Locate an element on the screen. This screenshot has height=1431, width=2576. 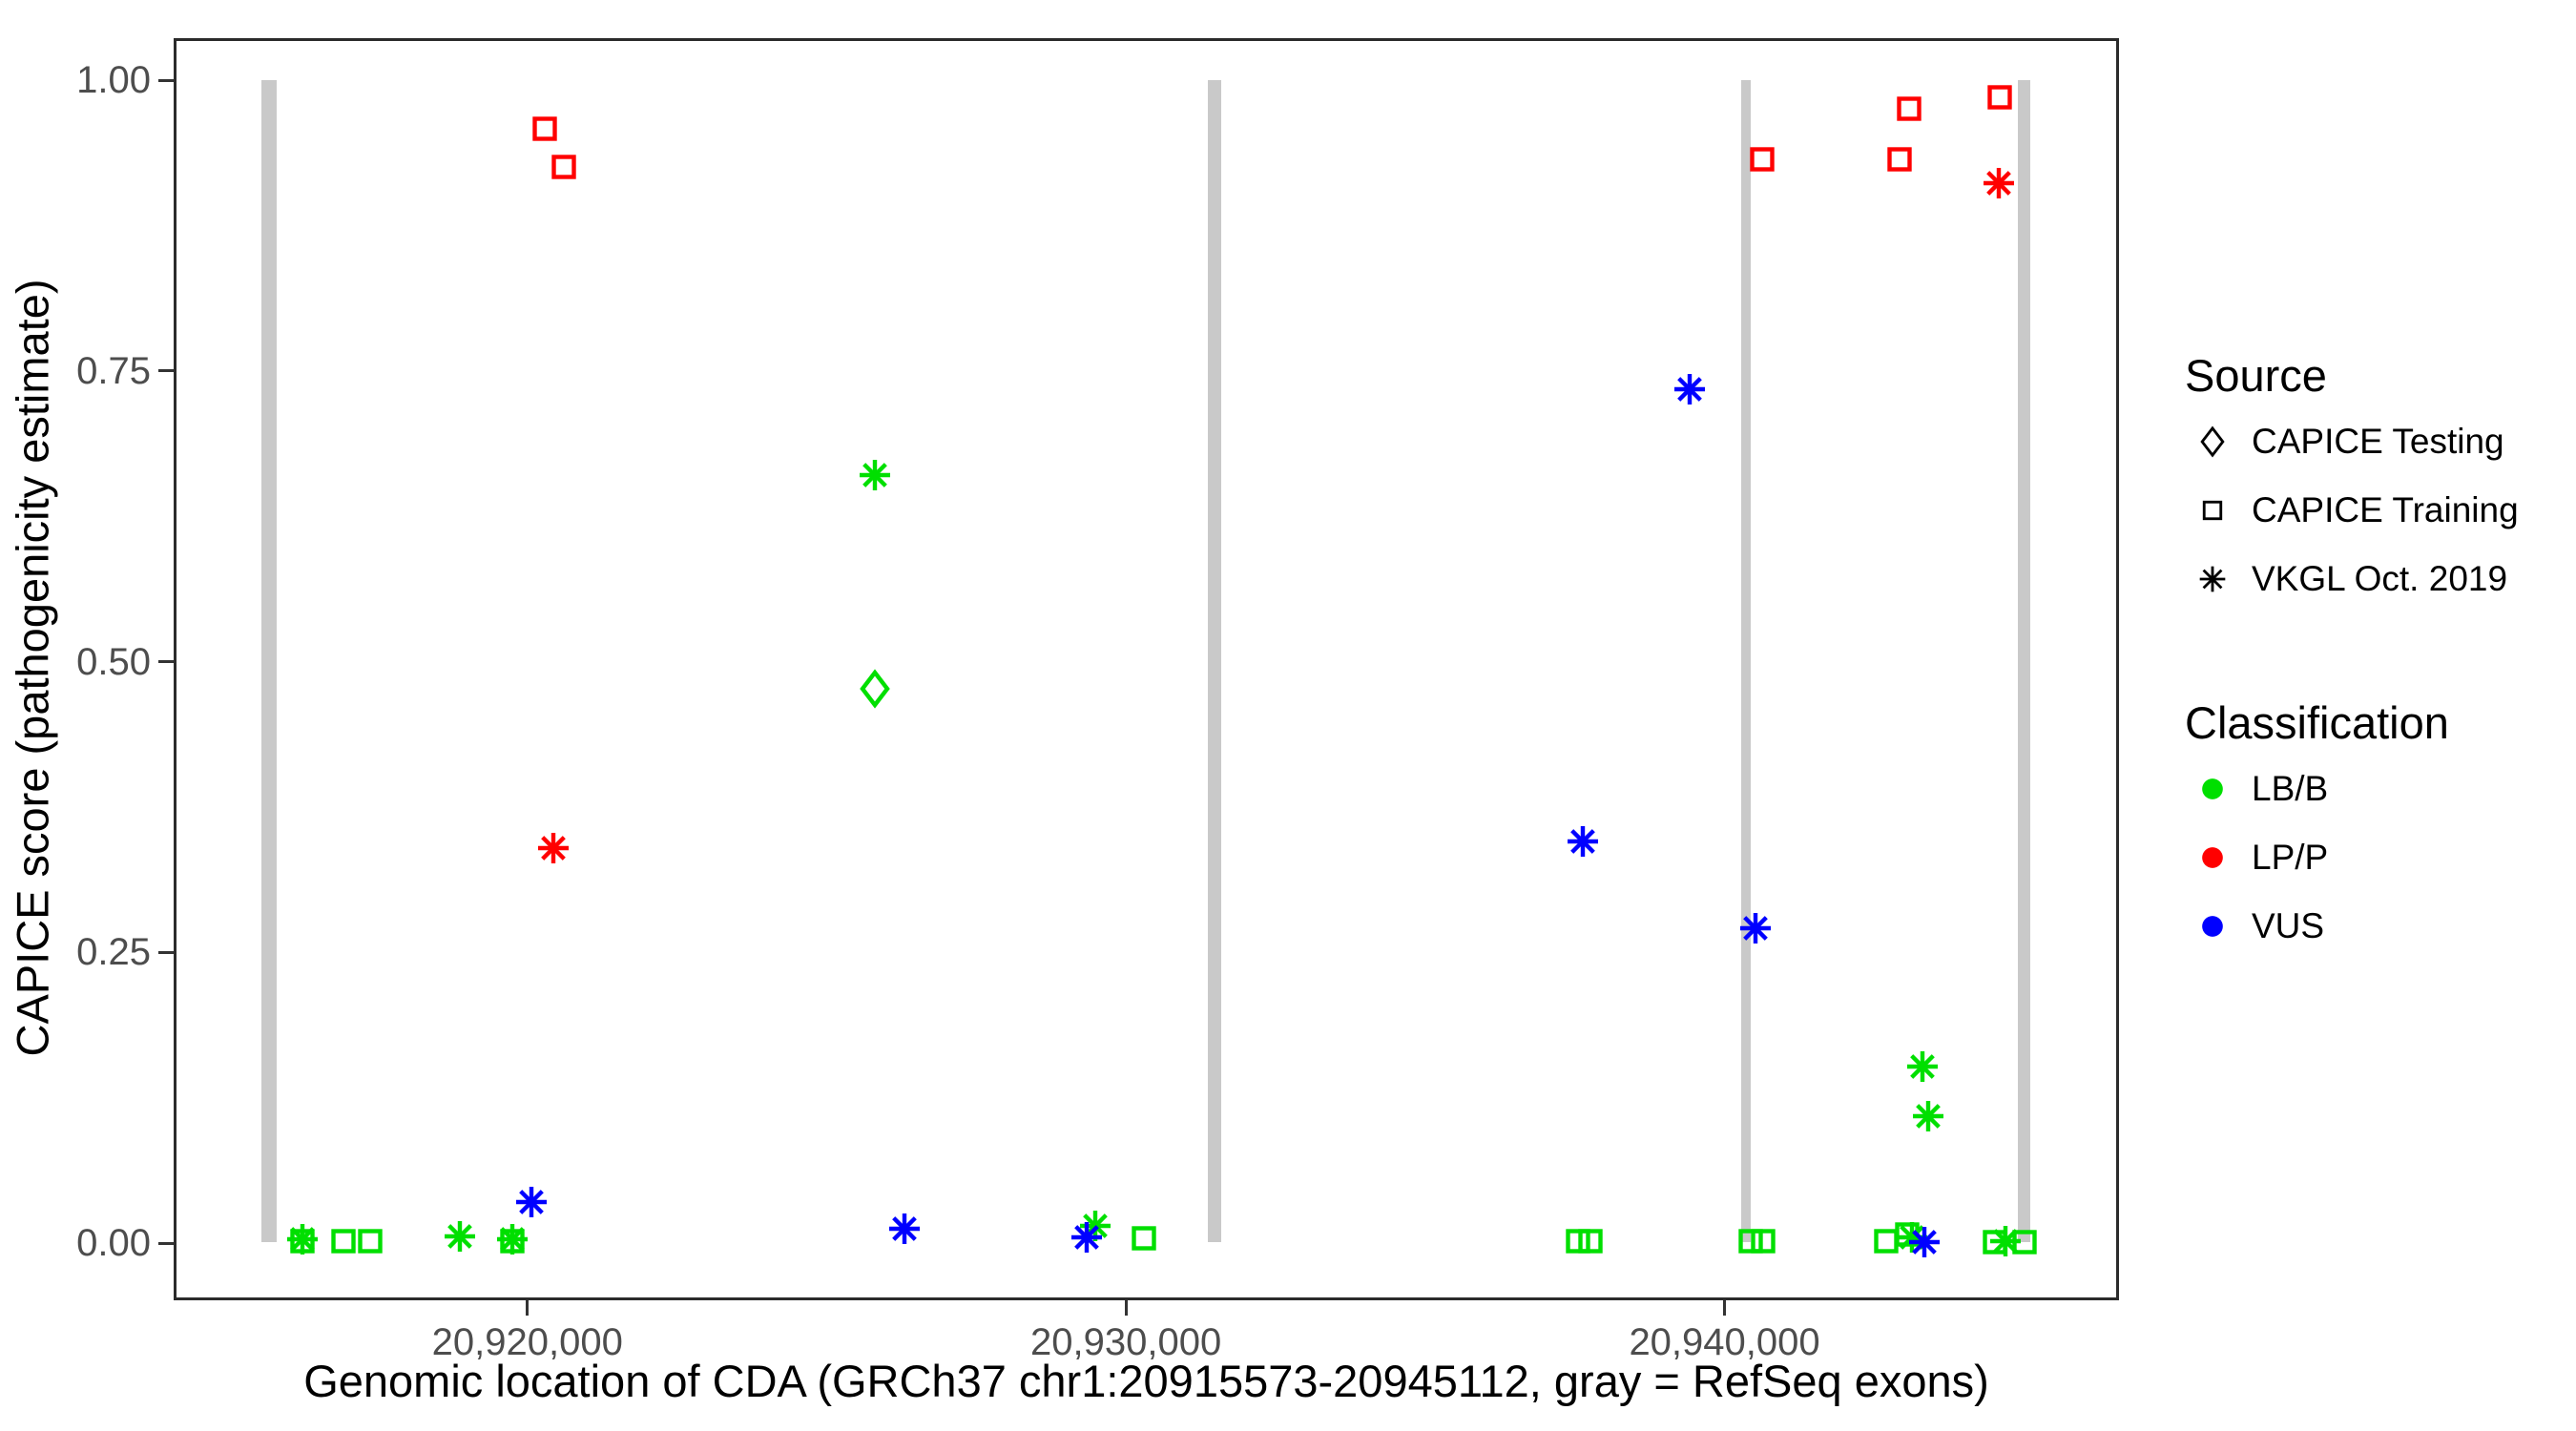
legend-item-label: VUS is located at coordinates (2288, 925).